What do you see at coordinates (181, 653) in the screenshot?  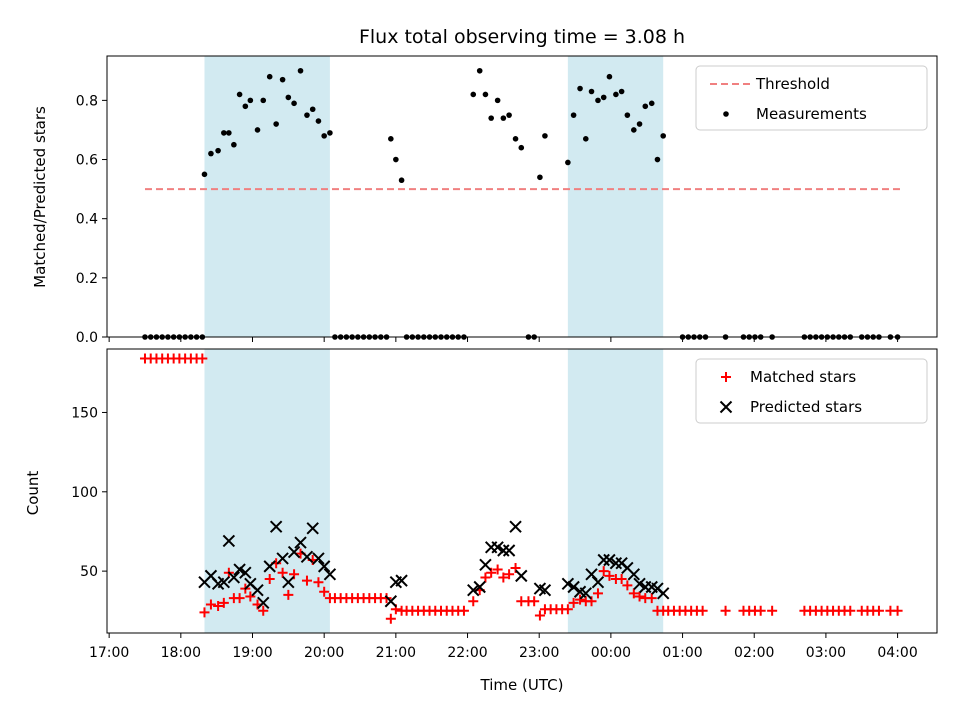 I see `x-tick-label: 18:00` at bounding box center [181, 653].